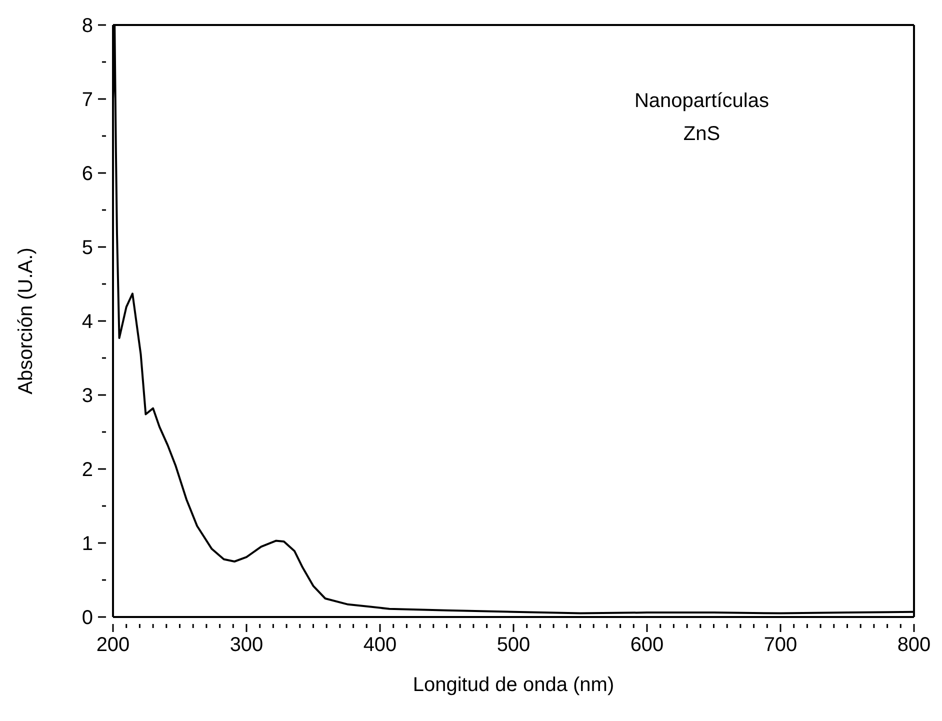 The height and width of the screenshot is (721, 942). Describe the element at coordinates (87, 396) in the screenshot. I see `y-tick-label: 3` at that location.